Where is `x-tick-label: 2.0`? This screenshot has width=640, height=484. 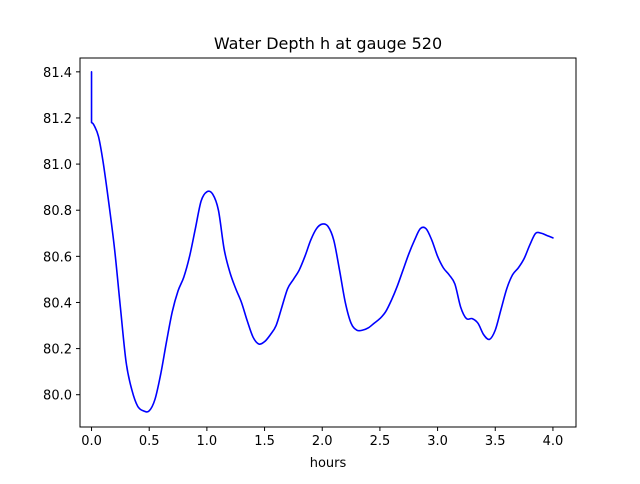
x-tick-label: 2.0 is located at coordinates (322, 441).